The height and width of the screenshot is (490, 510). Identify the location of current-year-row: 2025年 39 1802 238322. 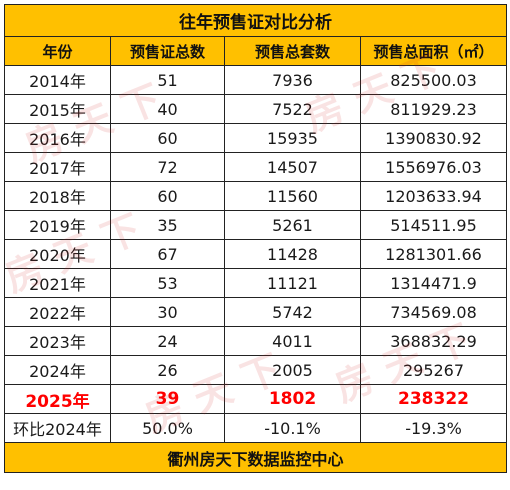
(255, 399).